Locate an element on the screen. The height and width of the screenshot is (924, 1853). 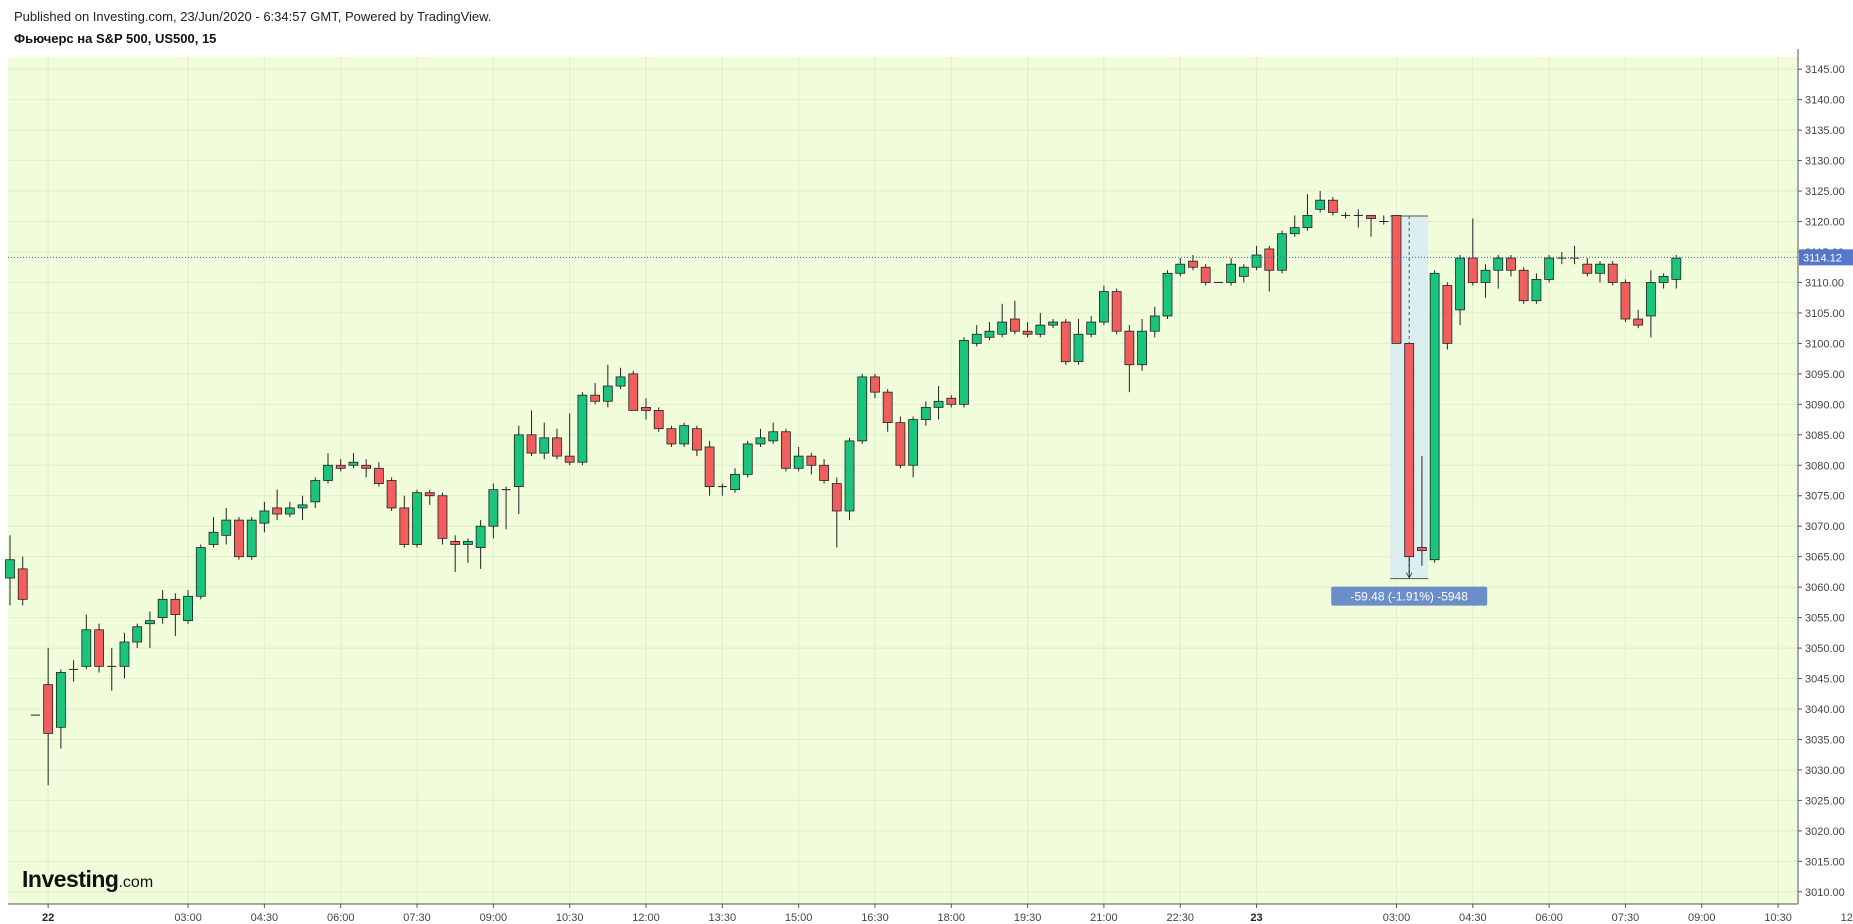
price-tick-label: 3110.00 is located at coordinates (1824, 283).